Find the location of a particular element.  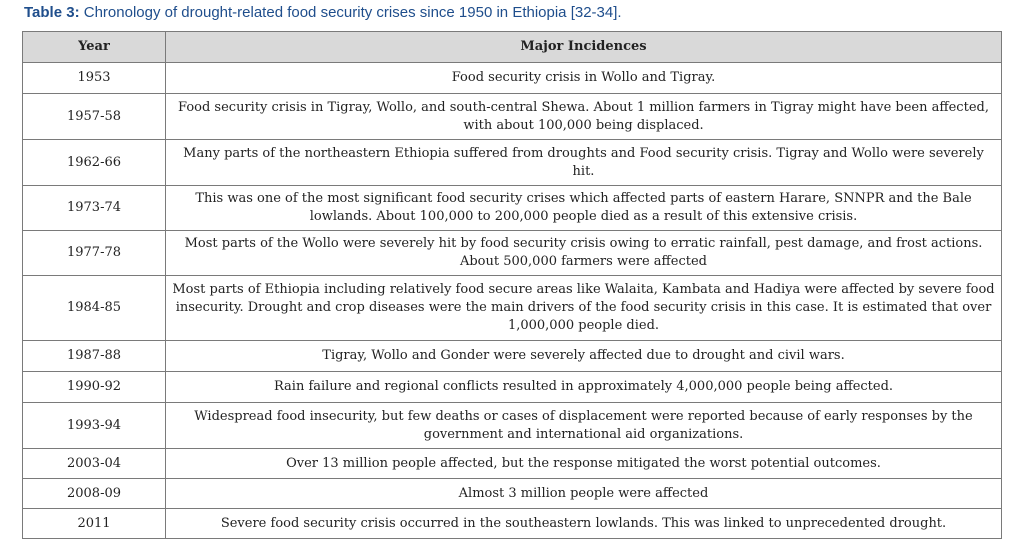

year-cell: 2008-09 is located at coordinates (94, 493).